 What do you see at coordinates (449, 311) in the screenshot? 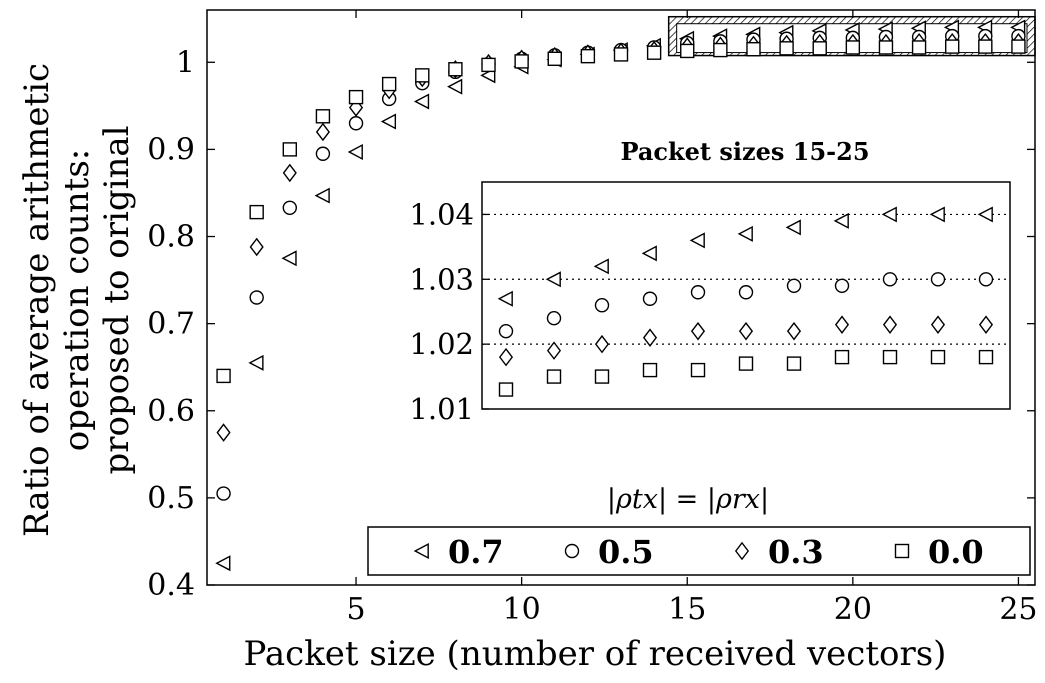
I see `inset-y-axis: 1.01 1.02 1.03 1.04` at bounding box center [449, 311].